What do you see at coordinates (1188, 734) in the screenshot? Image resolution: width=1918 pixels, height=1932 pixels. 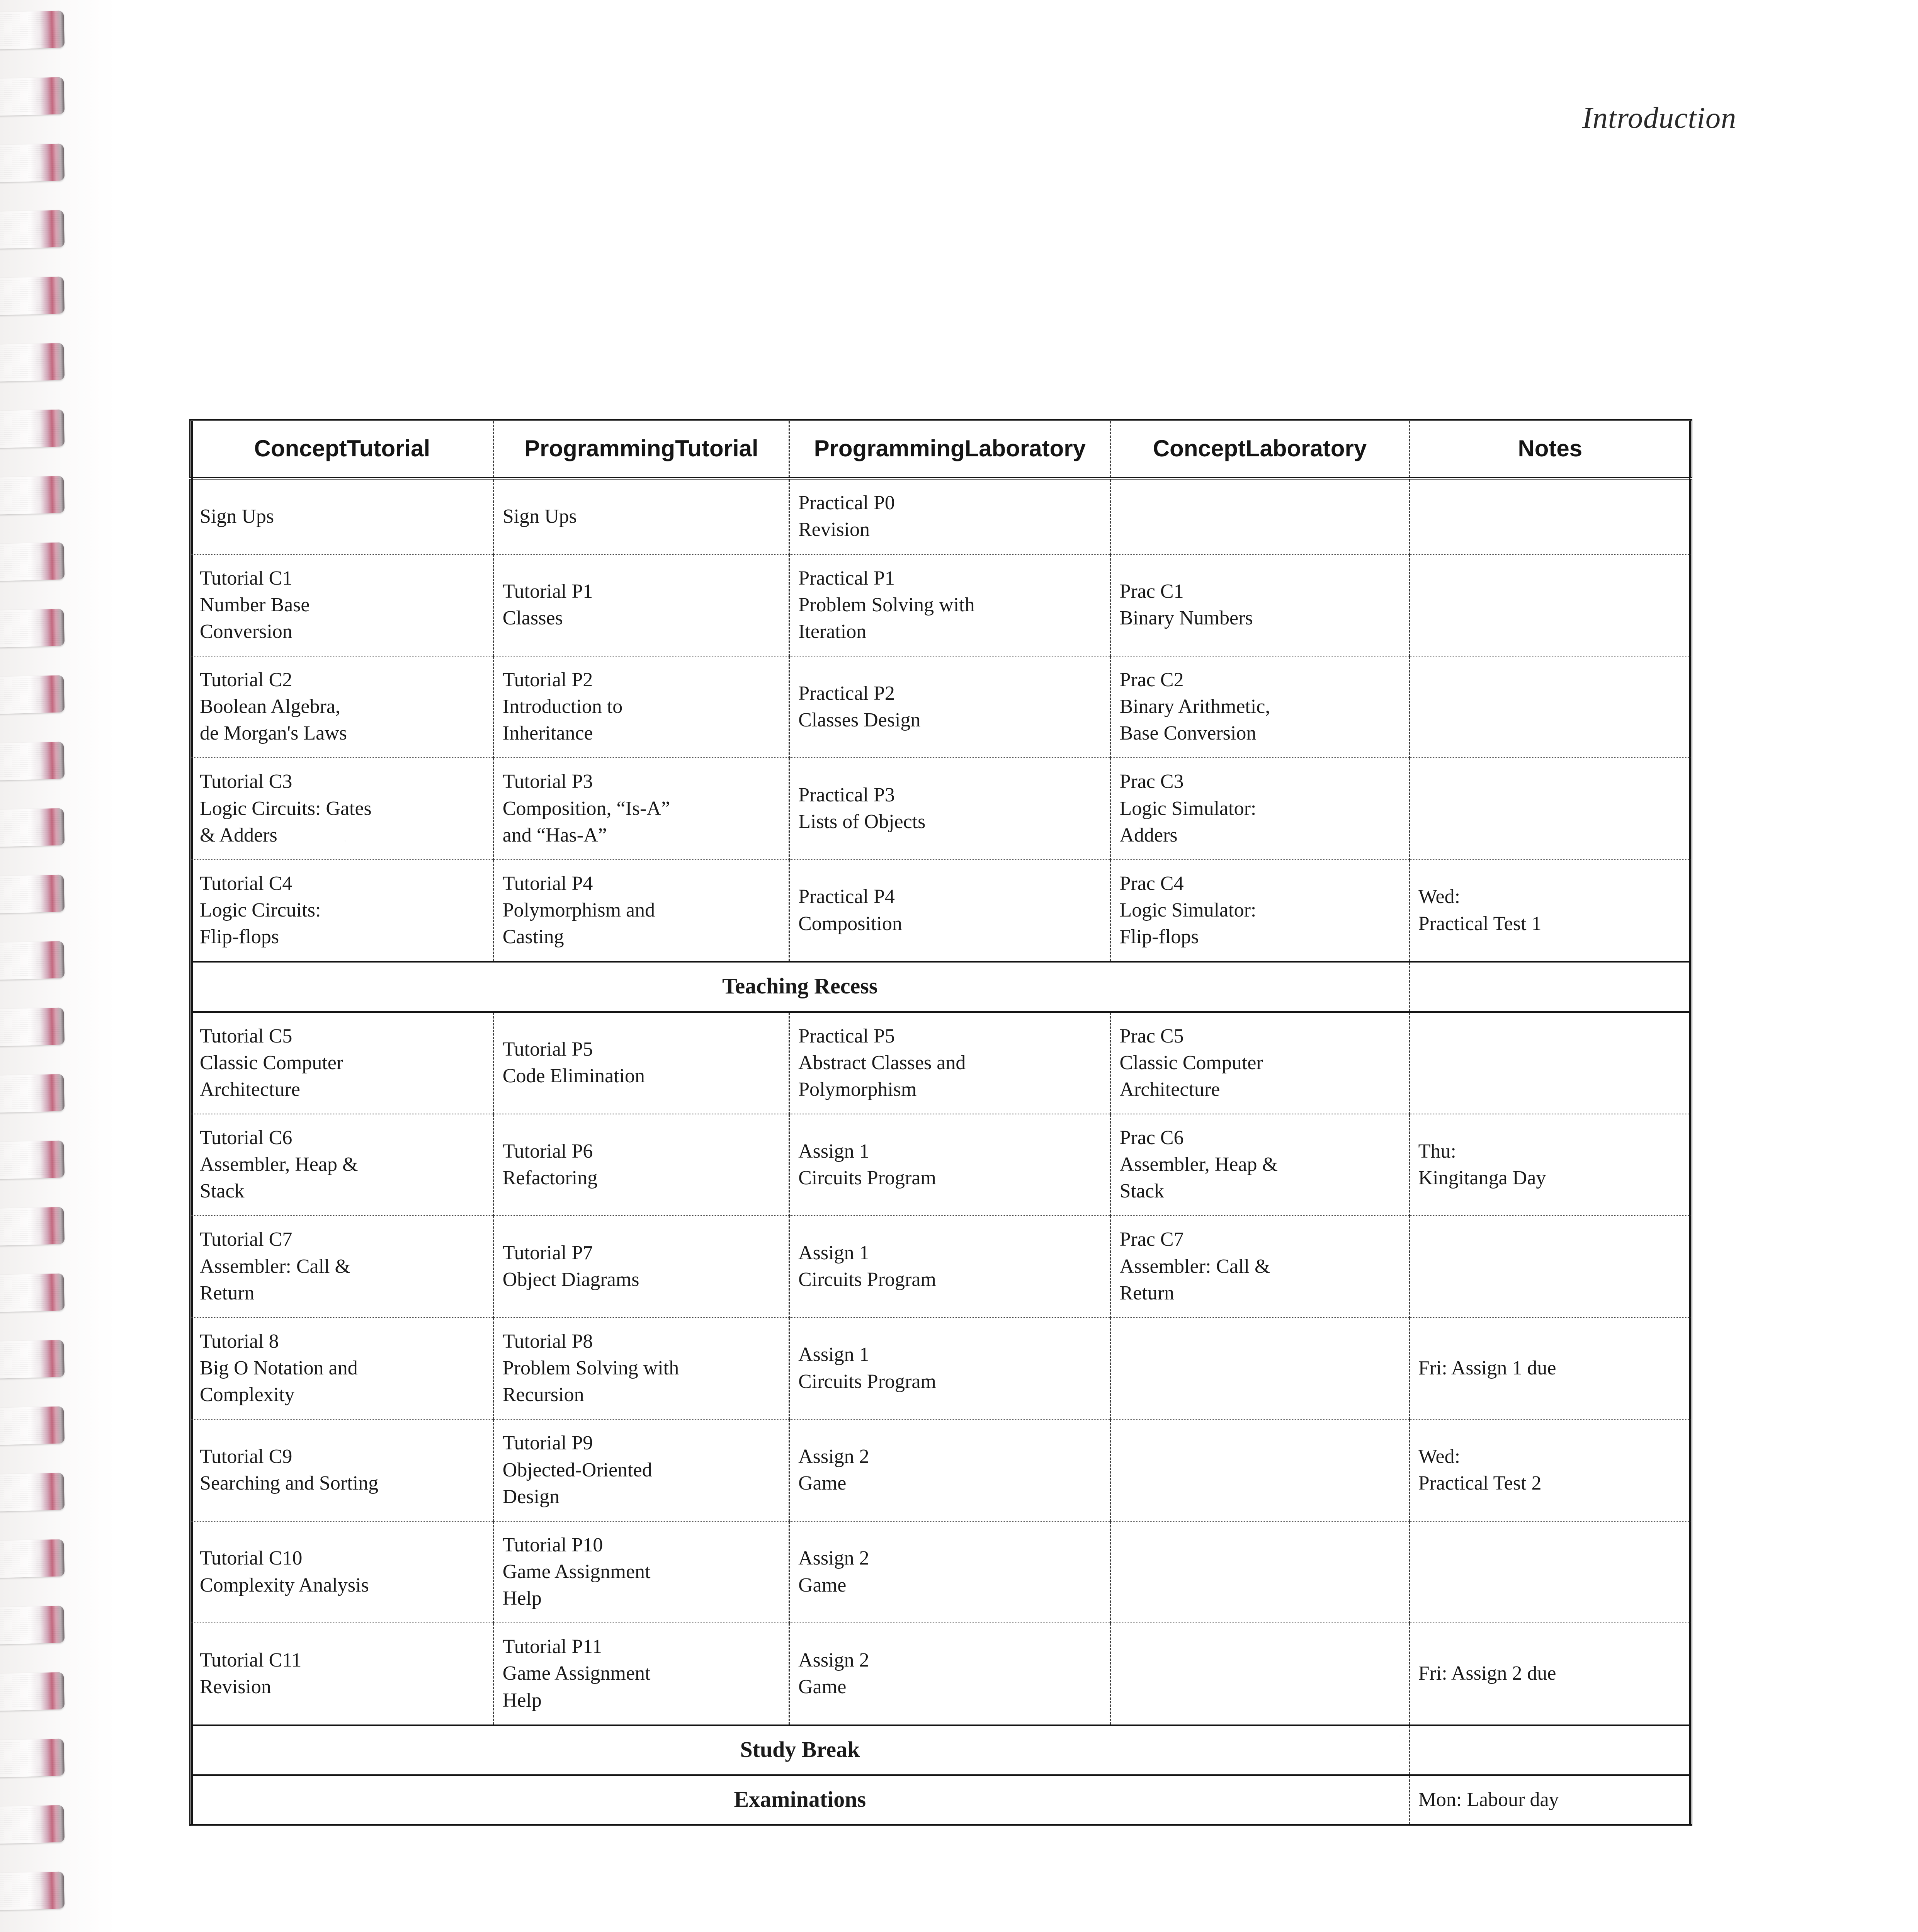 I see `concept-laboratory-line: Base Conversion` at bounding box center [1188, 734].